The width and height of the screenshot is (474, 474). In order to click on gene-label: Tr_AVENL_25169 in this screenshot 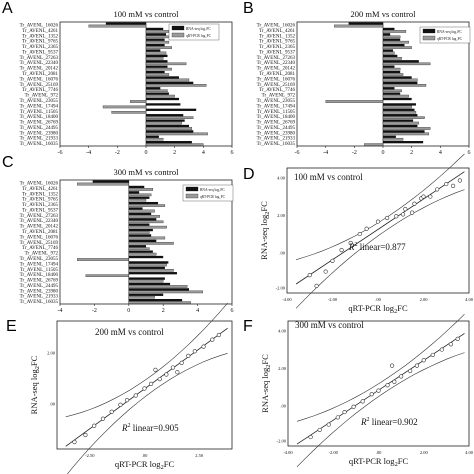, I will do `click(39, 85)`.